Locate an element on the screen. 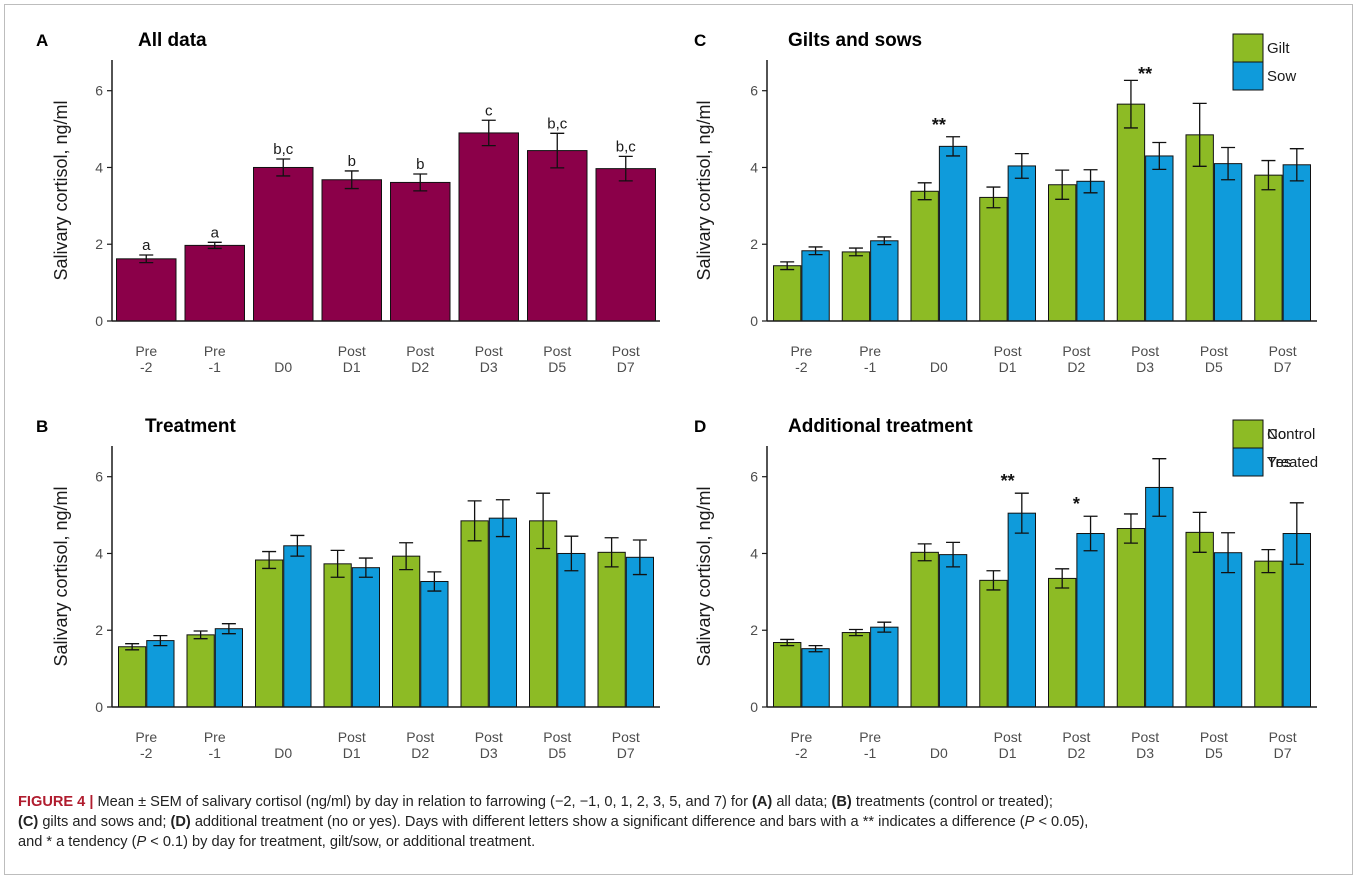  x-tick-label: -1 is located at coordinates (870, 753).